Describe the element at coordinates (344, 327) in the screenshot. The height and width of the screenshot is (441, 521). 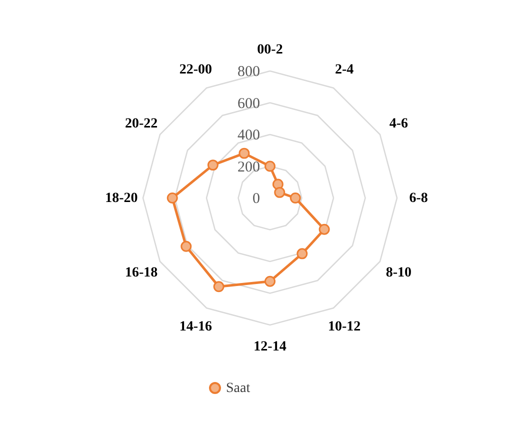
I see `spoke-label: 10-12` at that location.